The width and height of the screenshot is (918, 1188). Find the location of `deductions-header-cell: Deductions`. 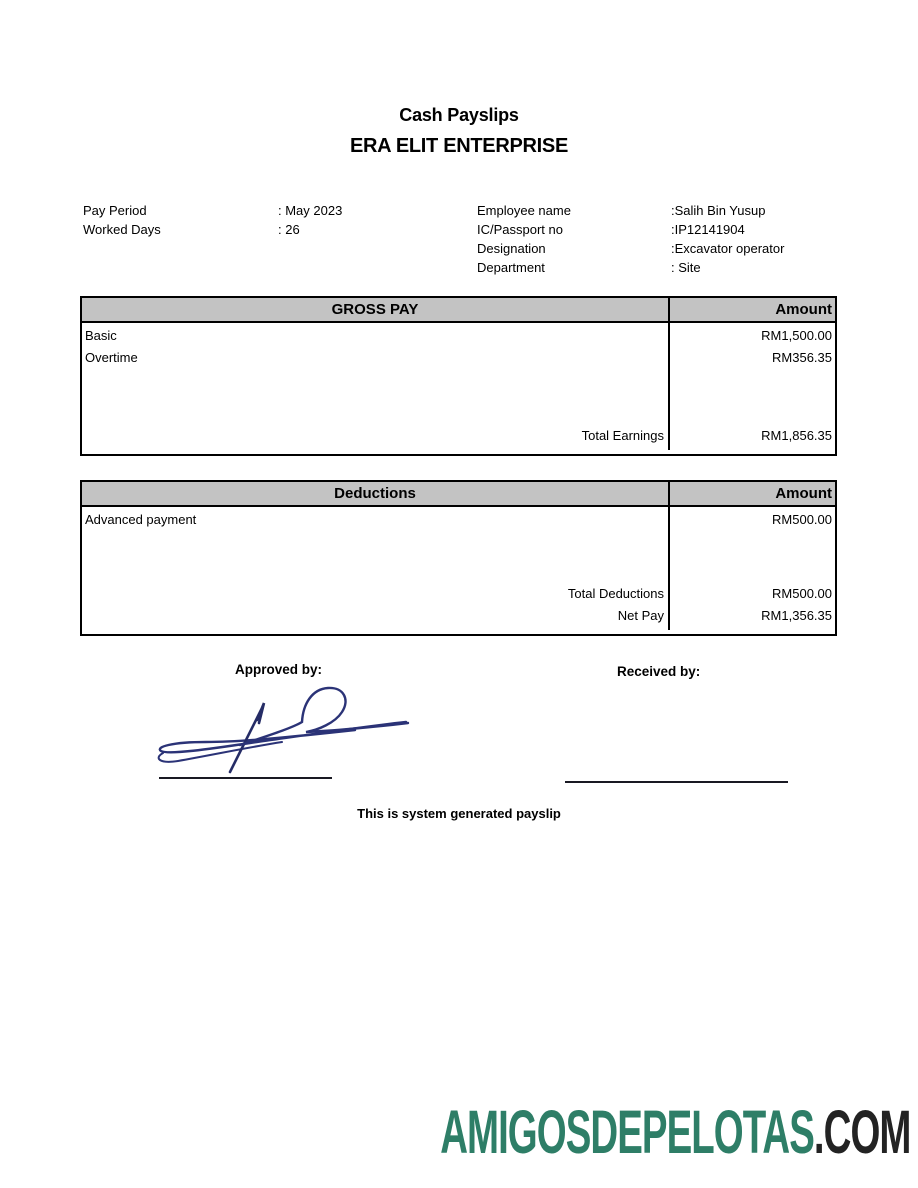

deductions-header-cell: Deductions is located at coordinates (375, 493).